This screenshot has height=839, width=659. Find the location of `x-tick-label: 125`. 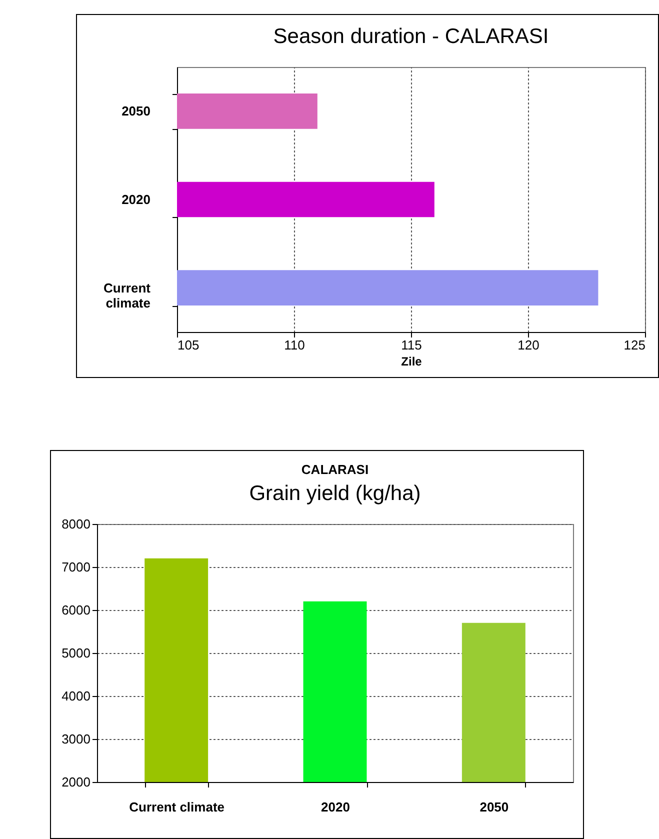

x-tick-label: 125 is located at coordinates (635, 345).